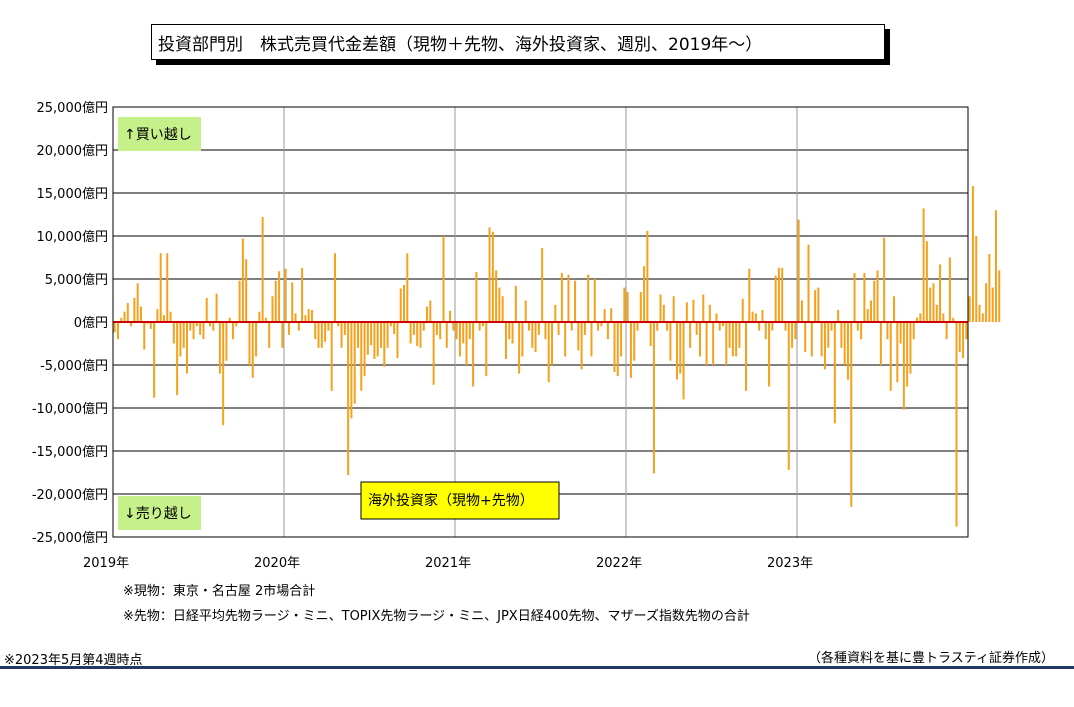 Image resolution: width=1074 pixels, height=707 pixels. I want to click on y-tick-label: -25,000億円, so click(70, 538).